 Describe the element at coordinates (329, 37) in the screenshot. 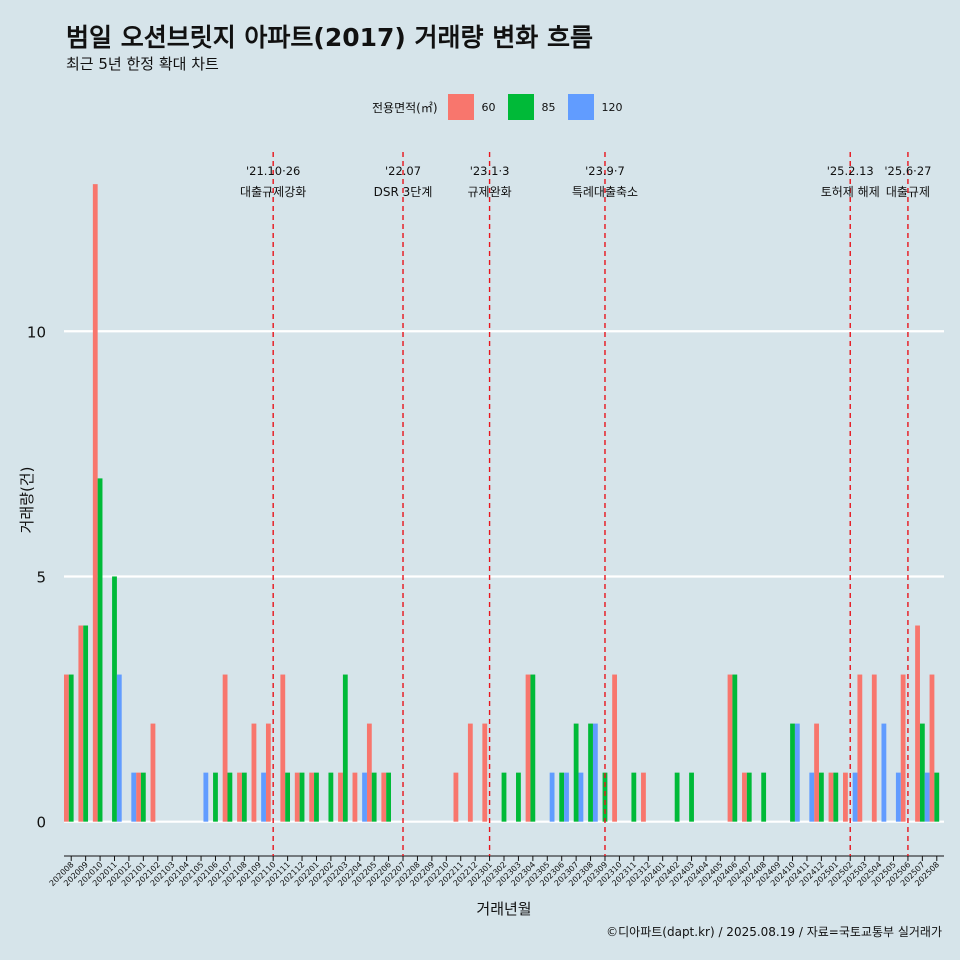

I see `chart-title: 범일 오션브릿지 아파트(2017) 거래량 변화 흐름` at that location.